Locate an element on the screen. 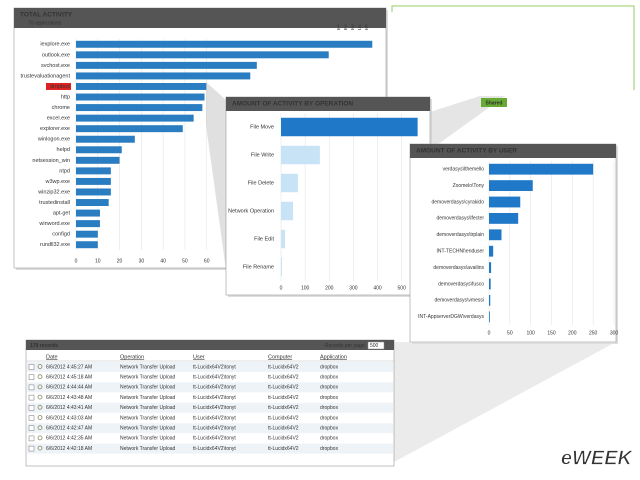 Image resolution: width=640 pixels, height=480 pixels. column-header: Computer is located at coordinates (280, 357).